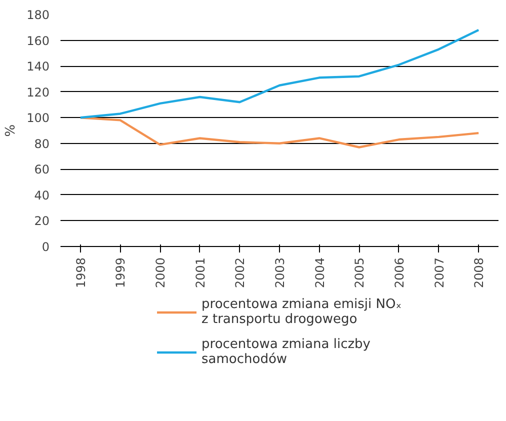  Describe the element at coordinates (46, 247) in the screenshot. I see `y-tick-label: 0` at that location.